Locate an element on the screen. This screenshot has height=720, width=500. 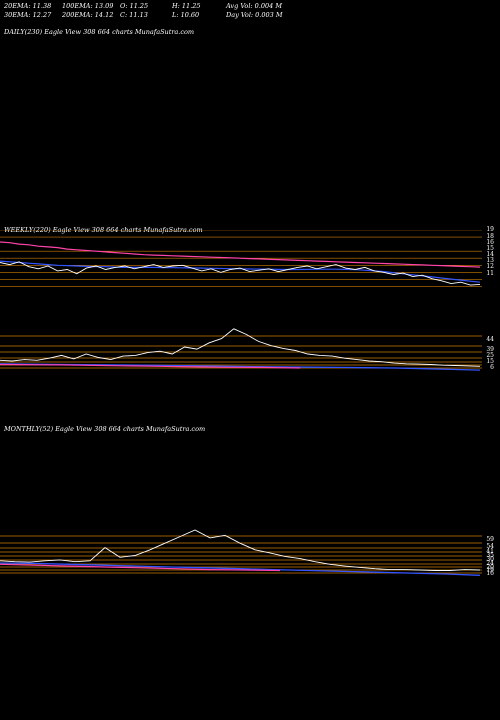
weekly-price-tick: 16 is located at coordinates (490, 242).